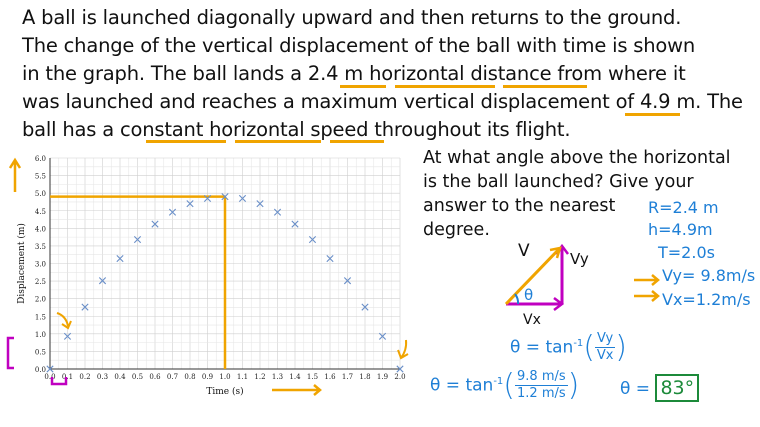  What do you see at coordinates (652, 114) in the screenshot?
I see `underline-4-9m` at bounding box center [652, 114].